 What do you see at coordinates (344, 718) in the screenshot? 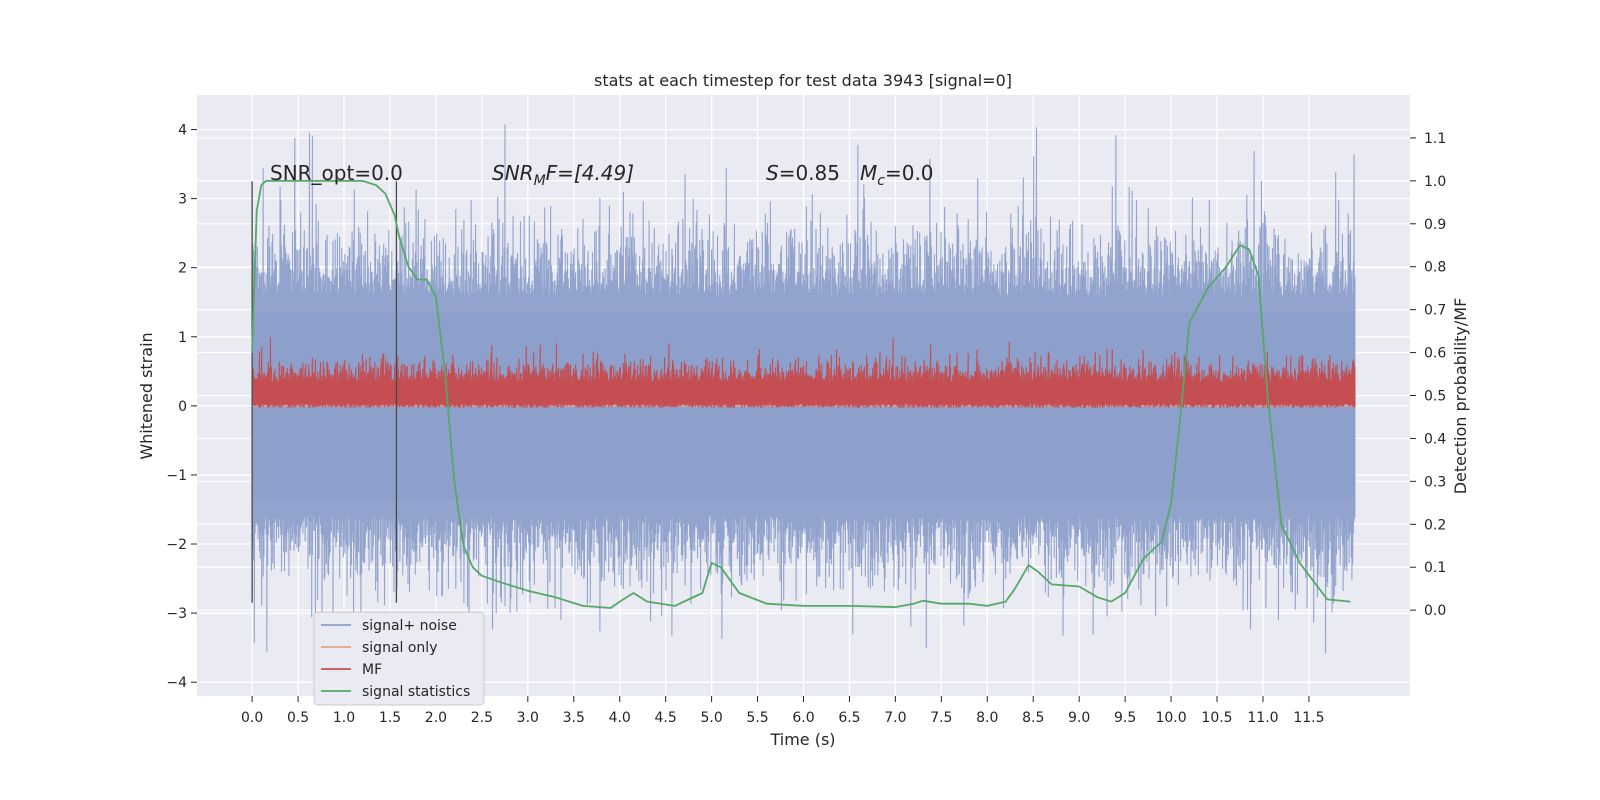
I see `x-tick-label: 1.0` at bounding box center [344, 718].